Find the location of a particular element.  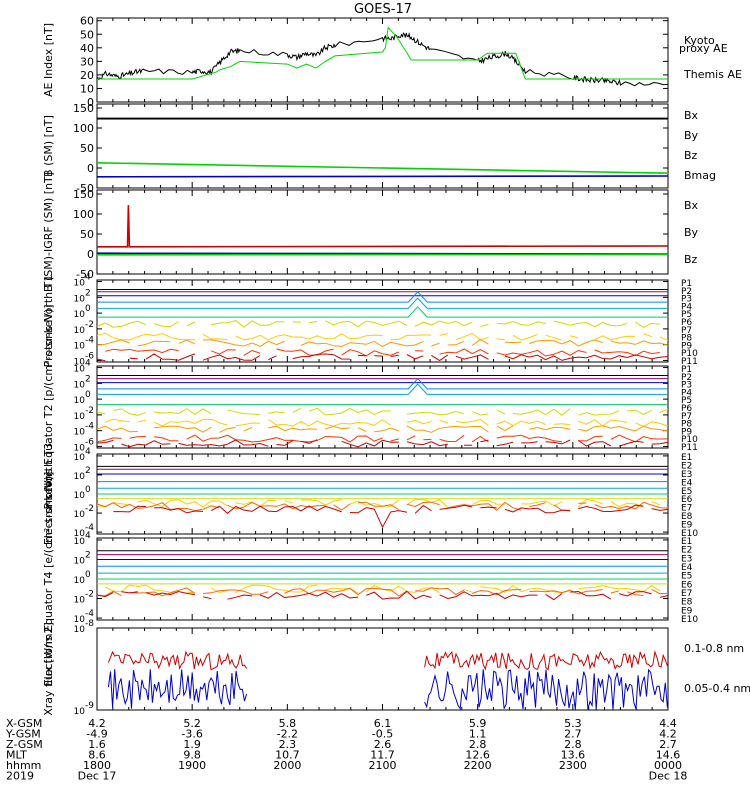

y-tick-exponent: 0 is located at coordinates (88, 309).